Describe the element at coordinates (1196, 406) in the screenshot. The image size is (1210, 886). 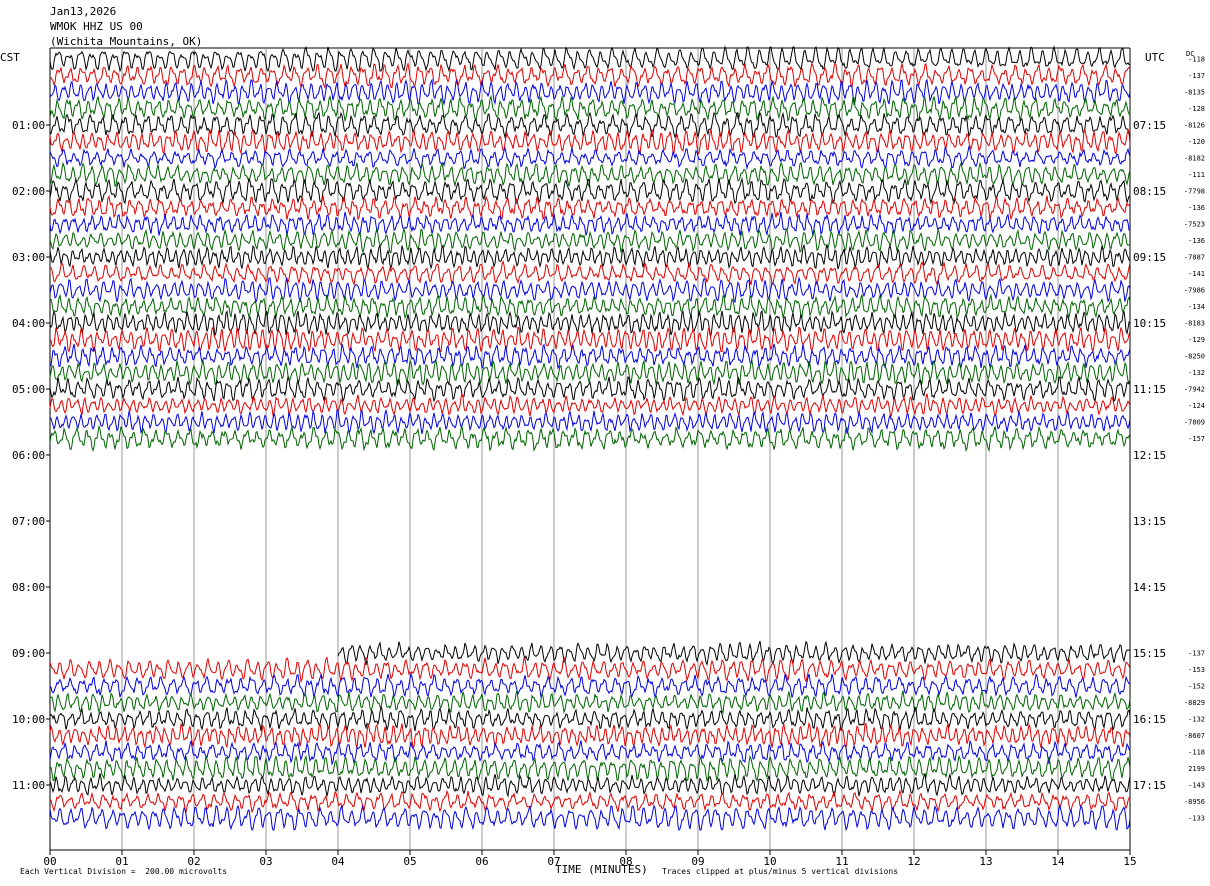
I see `dc-offset-label: -124` at that location.